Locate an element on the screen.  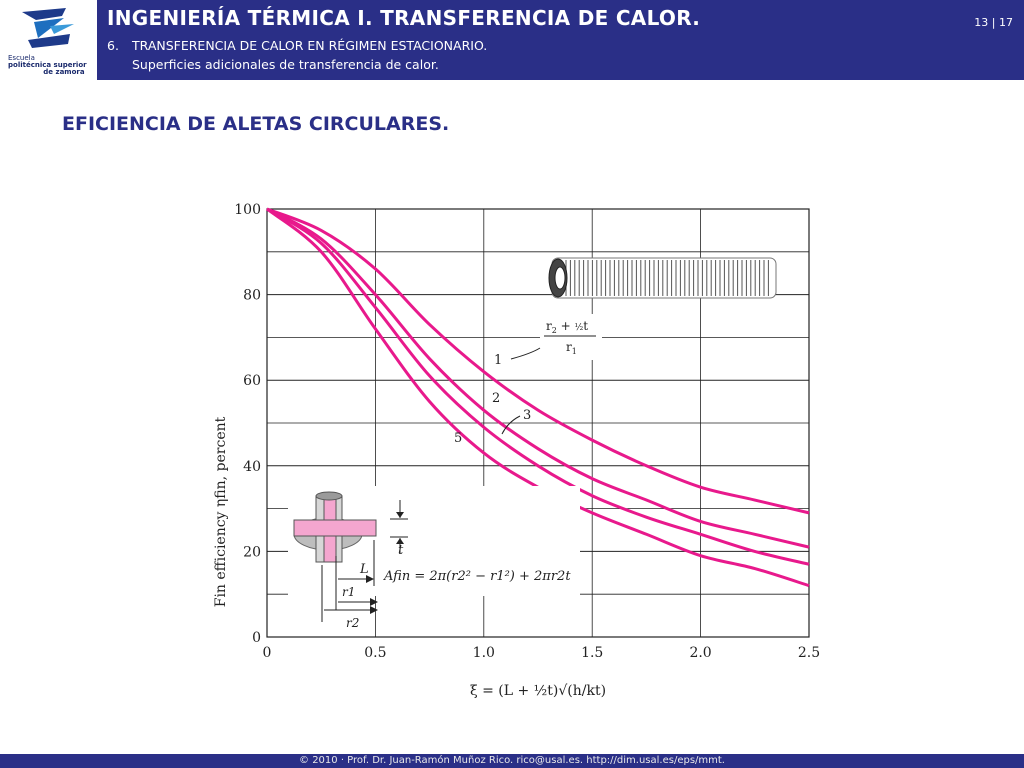
section-number: 6. is located at coordinates (113, 45).